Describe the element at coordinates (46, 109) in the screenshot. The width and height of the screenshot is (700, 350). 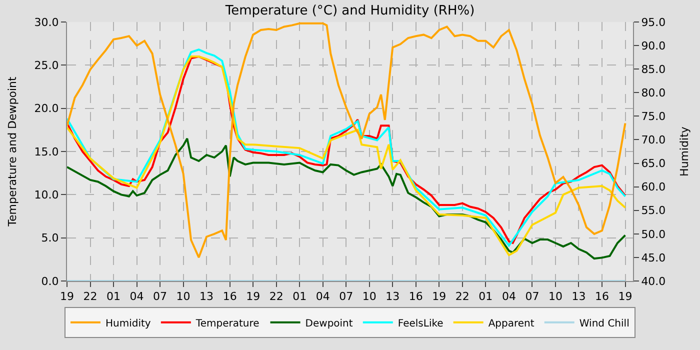
I see `y-tick-label: 20.0` at that location.